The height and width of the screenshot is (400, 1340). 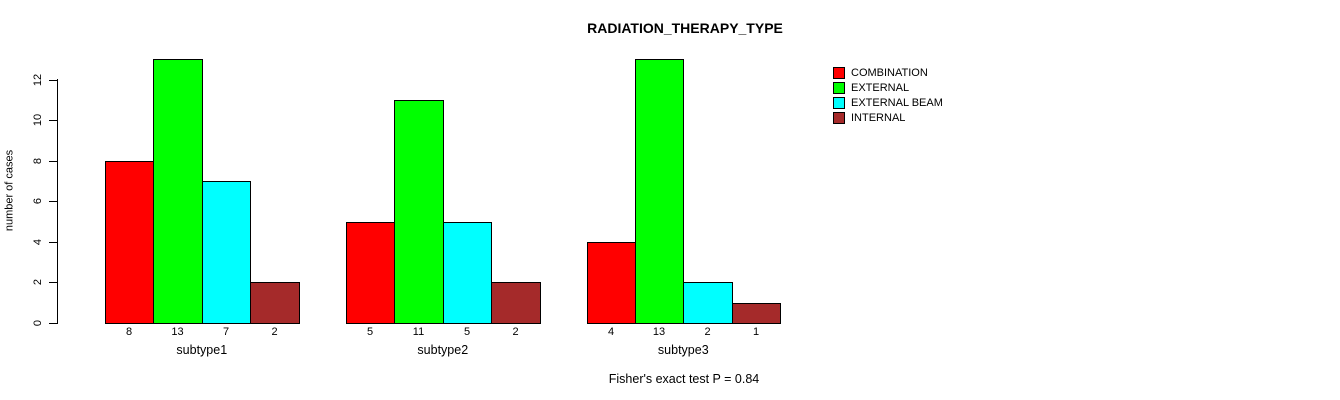 I want to click on y-tick-label: 12, so click(x=38, y=80).